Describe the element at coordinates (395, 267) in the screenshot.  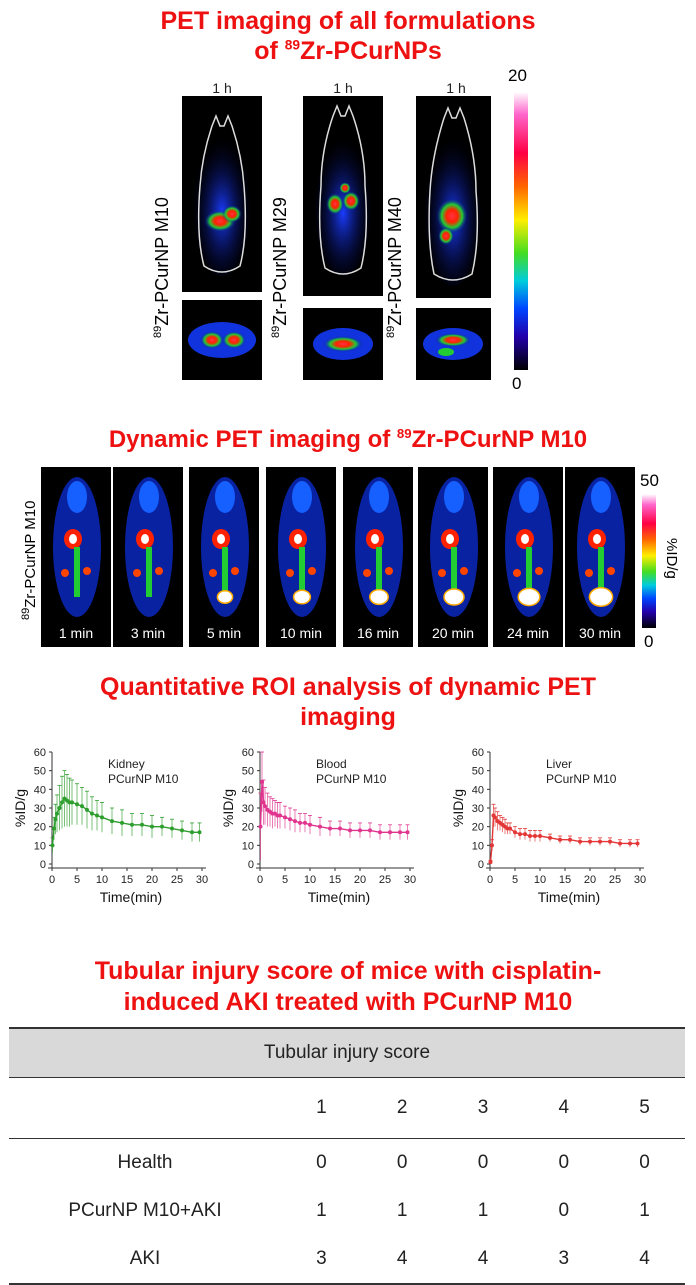
I see `panel-label-m40: 89Zr-PCurNP M40` at that location.